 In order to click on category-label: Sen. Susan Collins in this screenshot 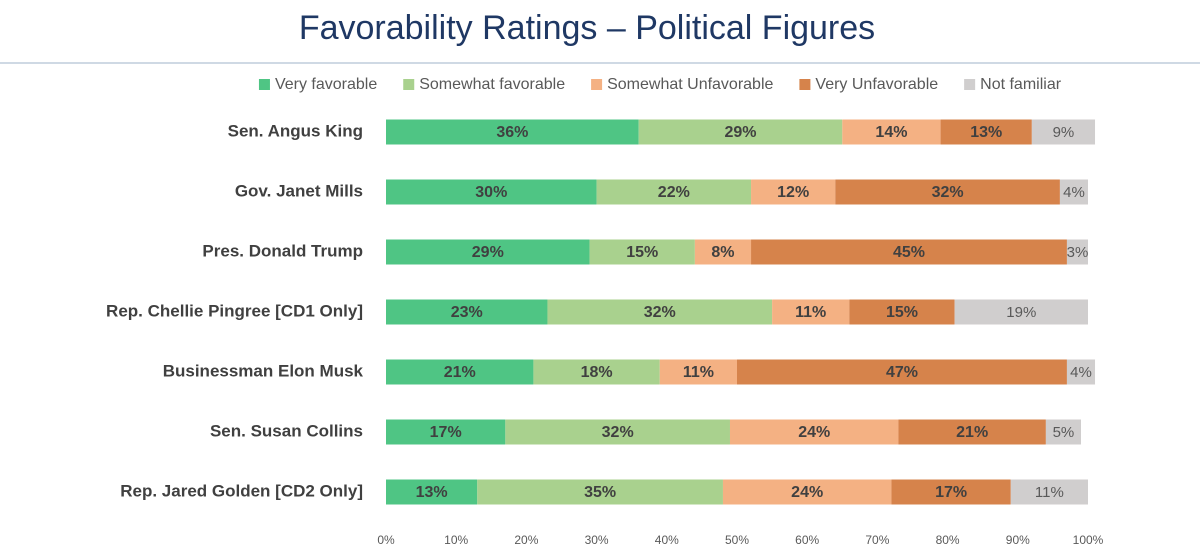, I will do `click(286, 430)`.